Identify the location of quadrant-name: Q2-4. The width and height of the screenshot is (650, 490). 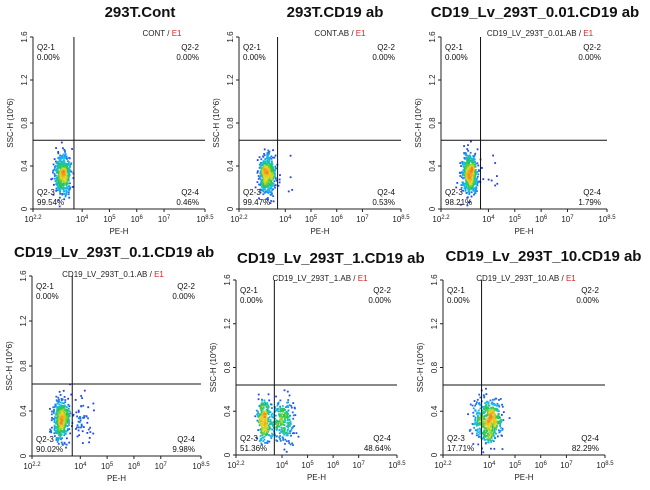
(386, 192).